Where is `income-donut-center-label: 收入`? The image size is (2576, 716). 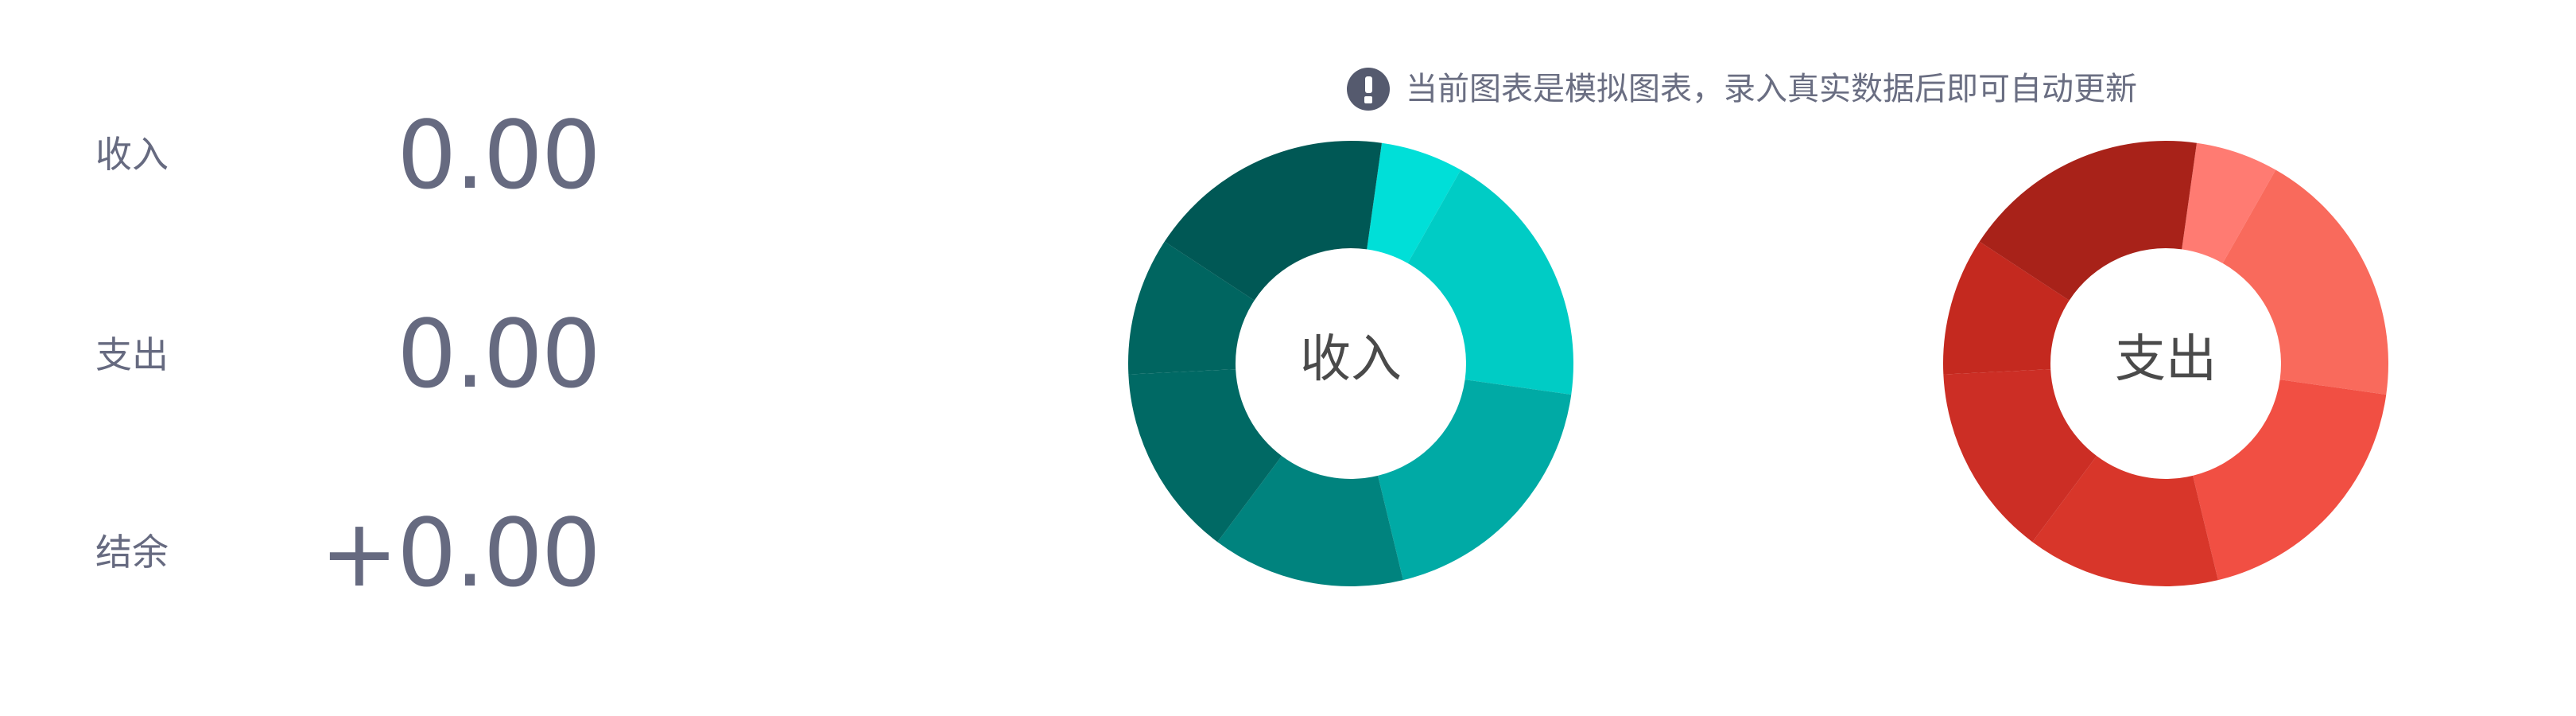
income-donut-center-label: 收入 is located at coordinates (1351, 359).